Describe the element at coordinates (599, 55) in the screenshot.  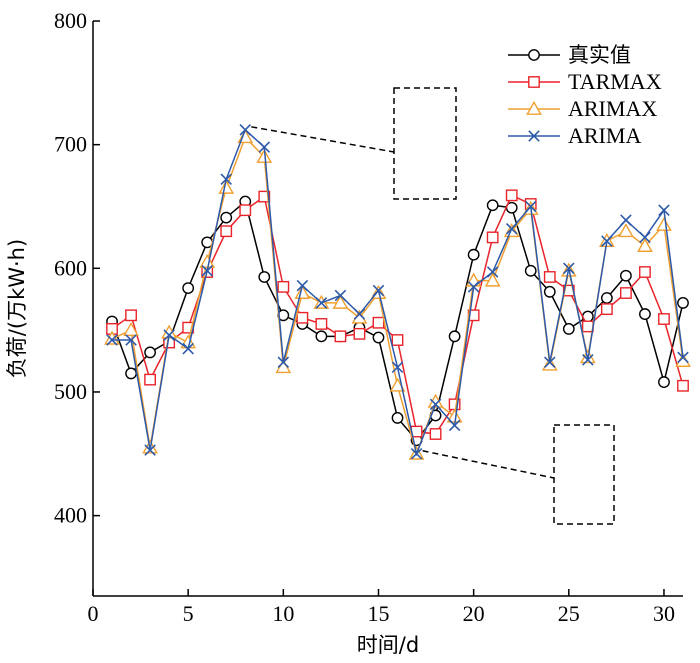
I see `legend-label: 真实值` at that location.